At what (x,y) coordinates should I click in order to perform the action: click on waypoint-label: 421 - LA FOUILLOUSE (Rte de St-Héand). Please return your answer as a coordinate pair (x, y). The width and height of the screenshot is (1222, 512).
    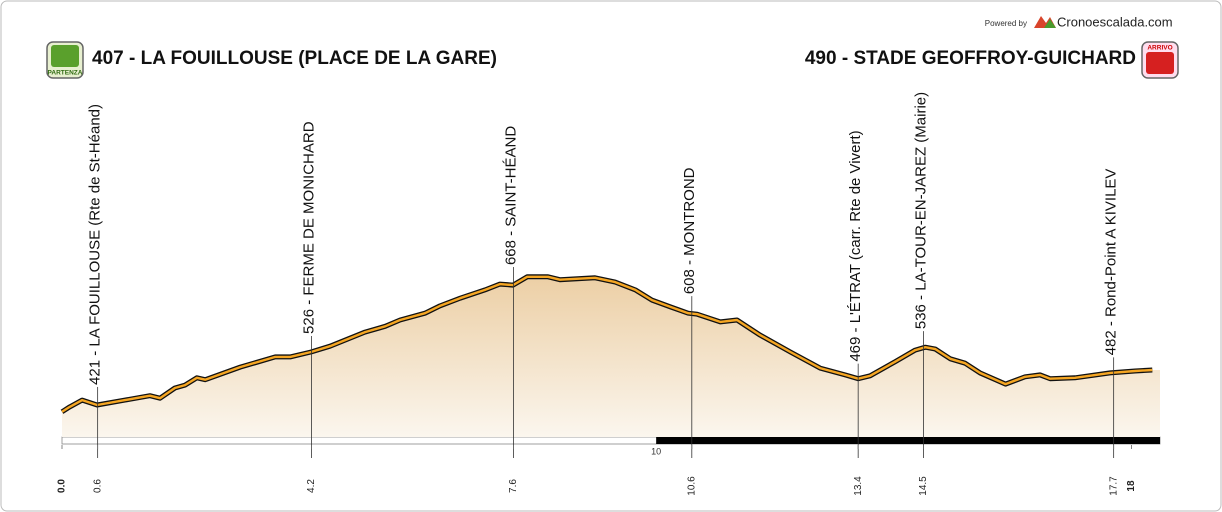
    Looking at the image, I should click on (95, 244).